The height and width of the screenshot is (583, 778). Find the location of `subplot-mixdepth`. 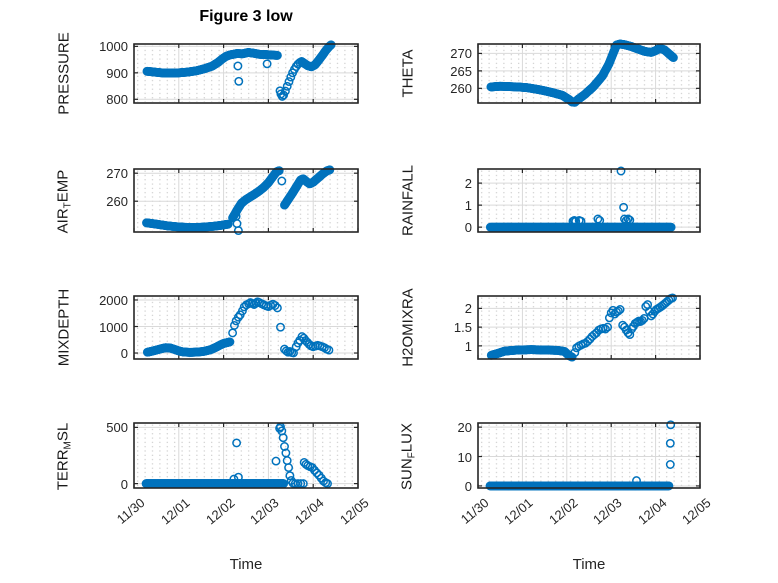

subplot-mixdepth is located at coordinates (246, 327).